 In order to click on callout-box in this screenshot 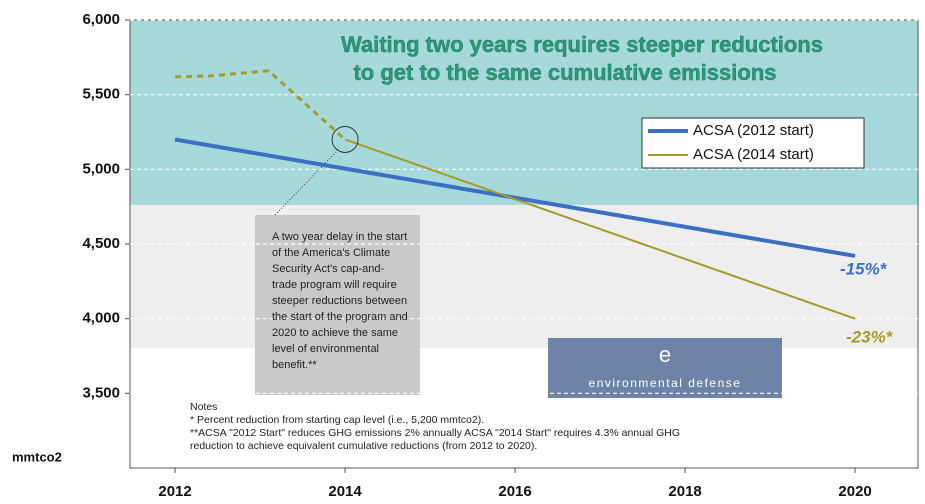, I will do `click(337, 305)`.